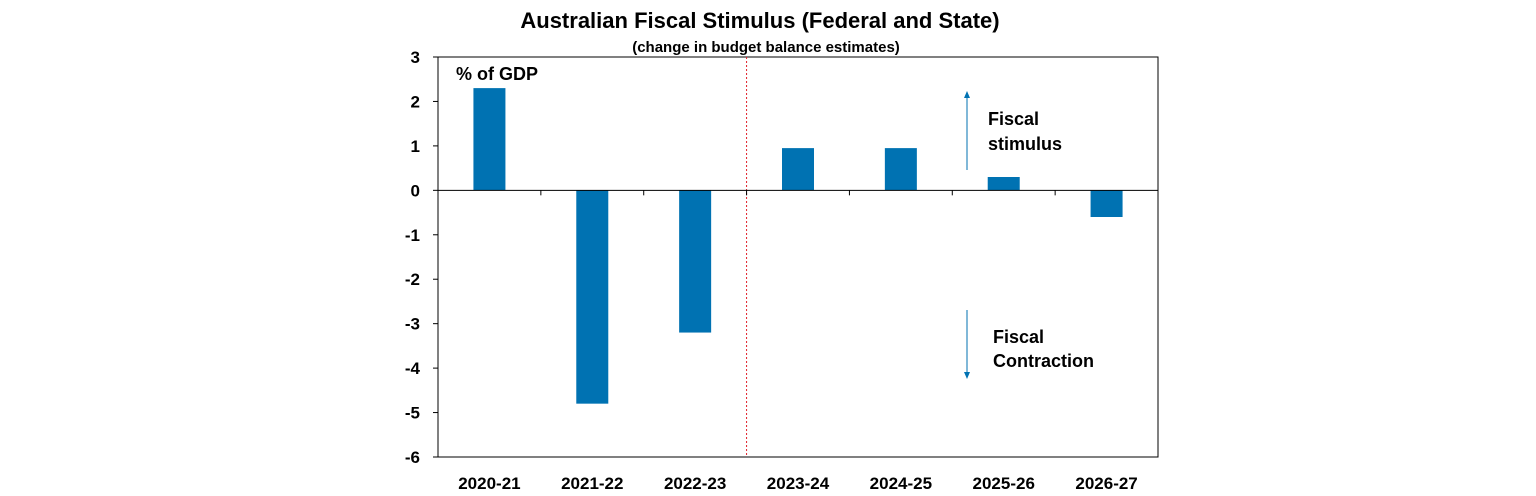  I want to click on contraction-label-line1: Fiscal, so click(1018, 337).